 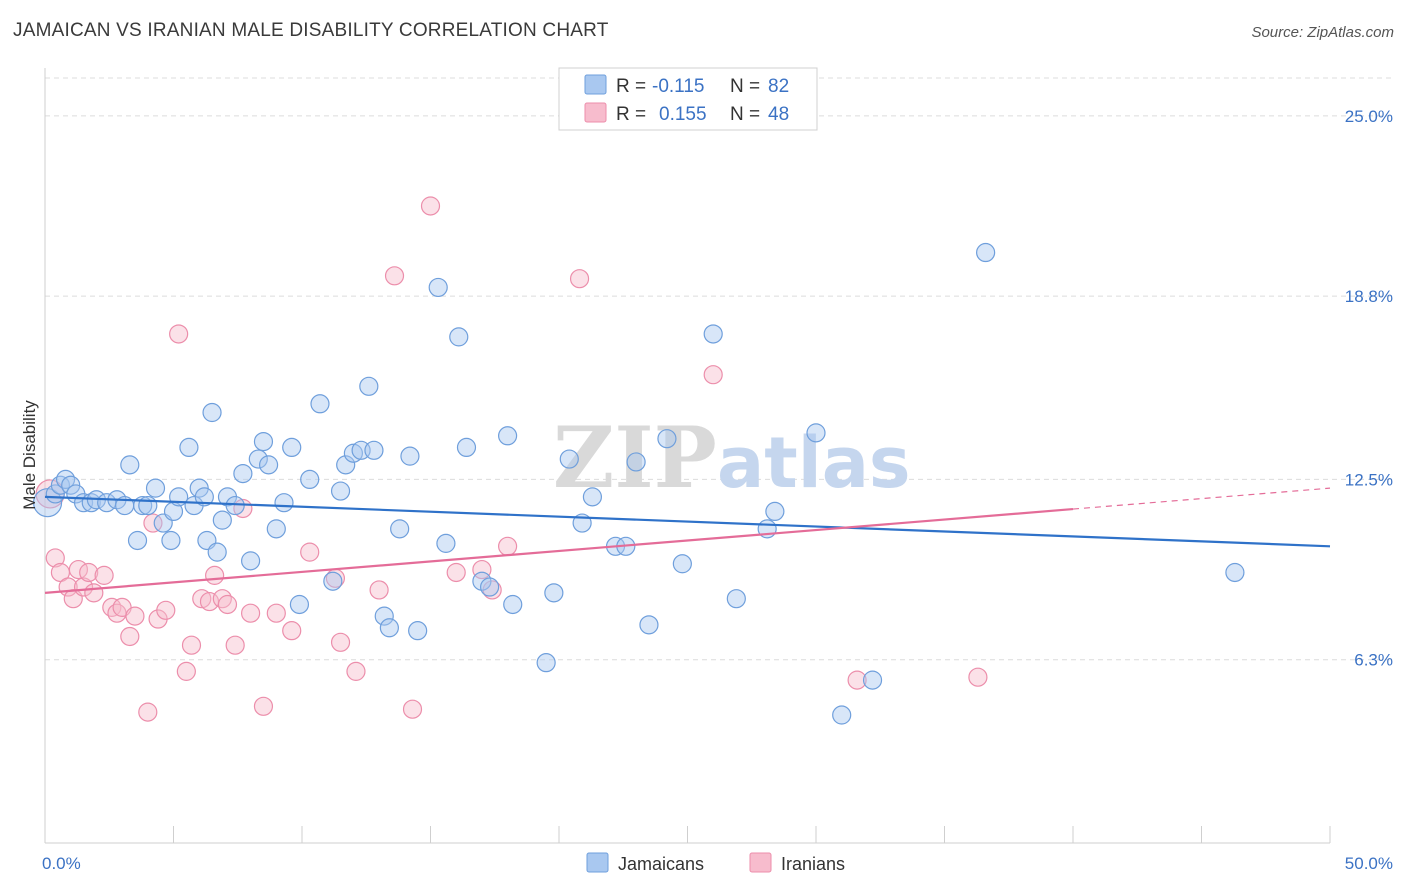 I want to click on x-tick-label-min: 0.0%, so click(x=61, y=863).